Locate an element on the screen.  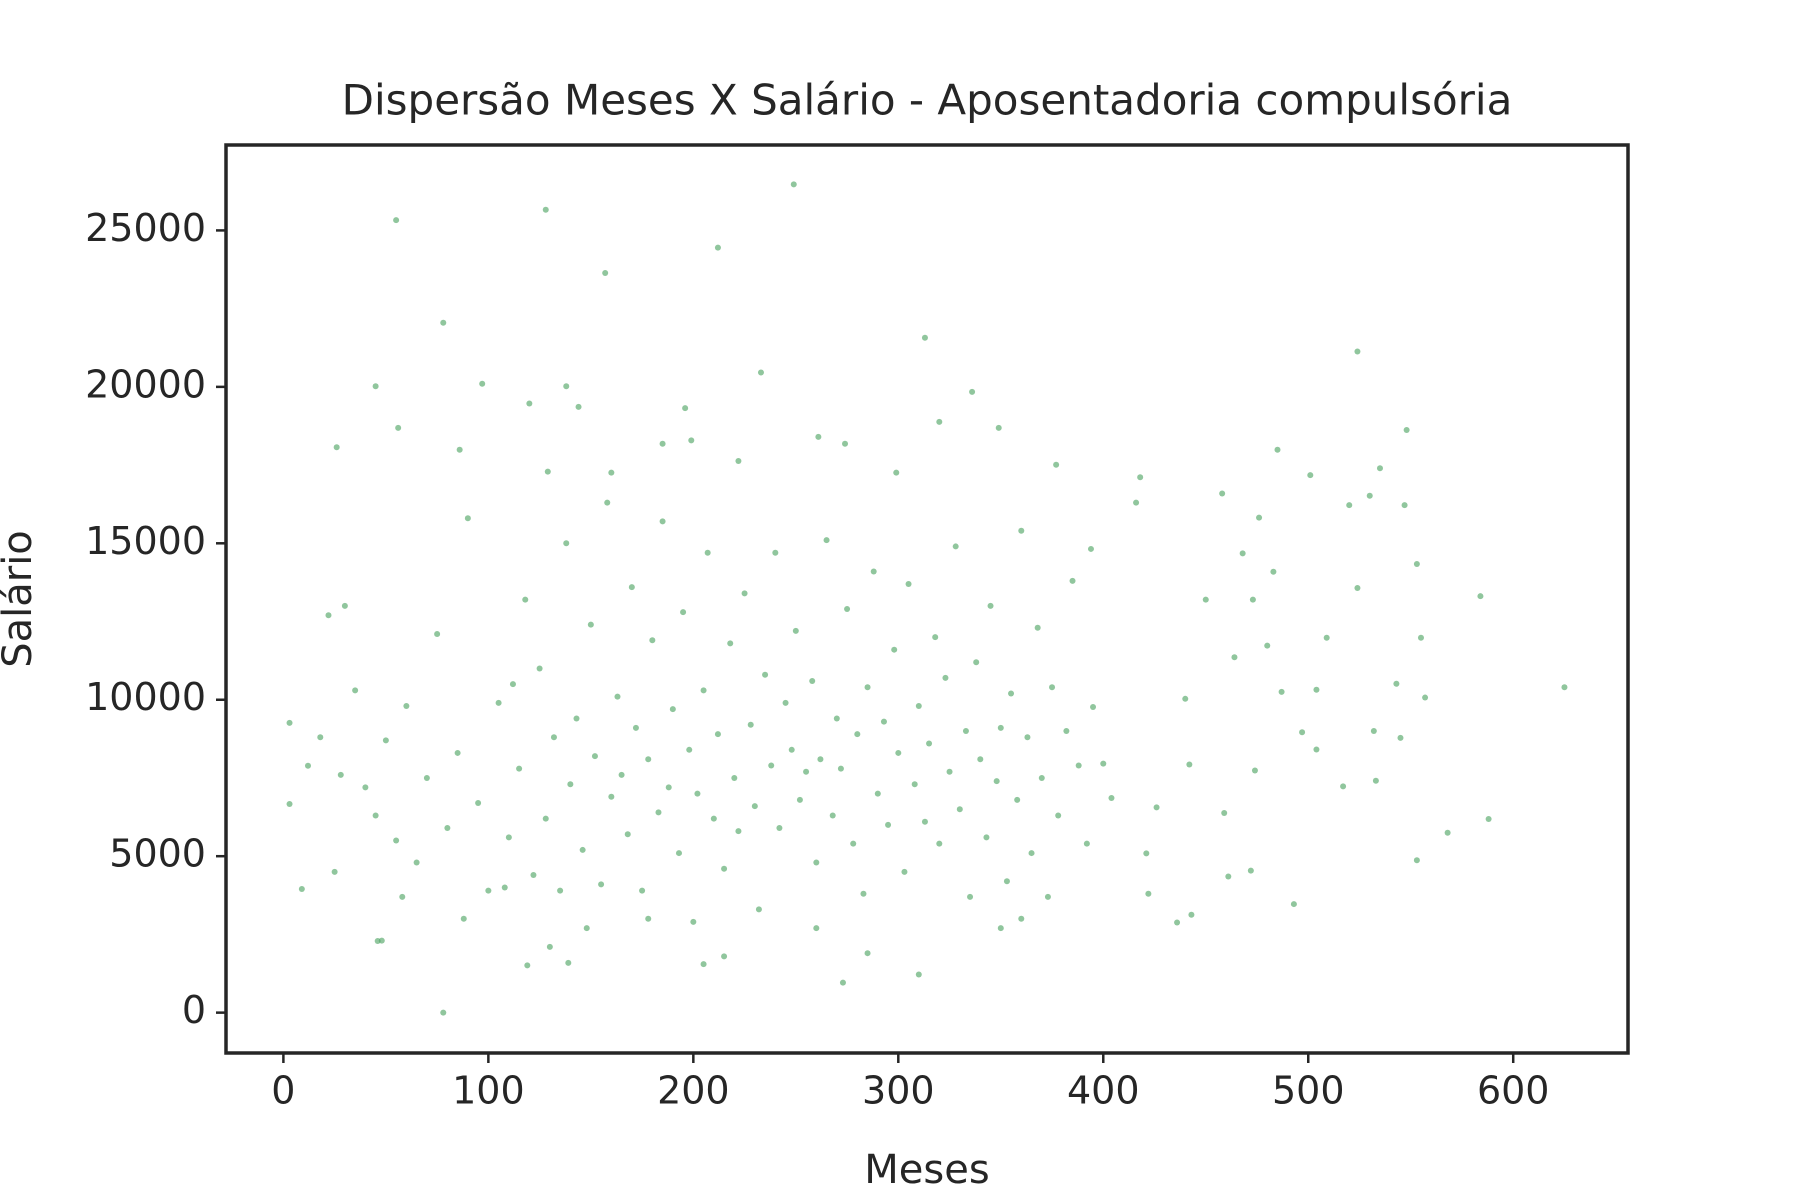
y-tick-label: 15000 is located at coordinates (145, 541).